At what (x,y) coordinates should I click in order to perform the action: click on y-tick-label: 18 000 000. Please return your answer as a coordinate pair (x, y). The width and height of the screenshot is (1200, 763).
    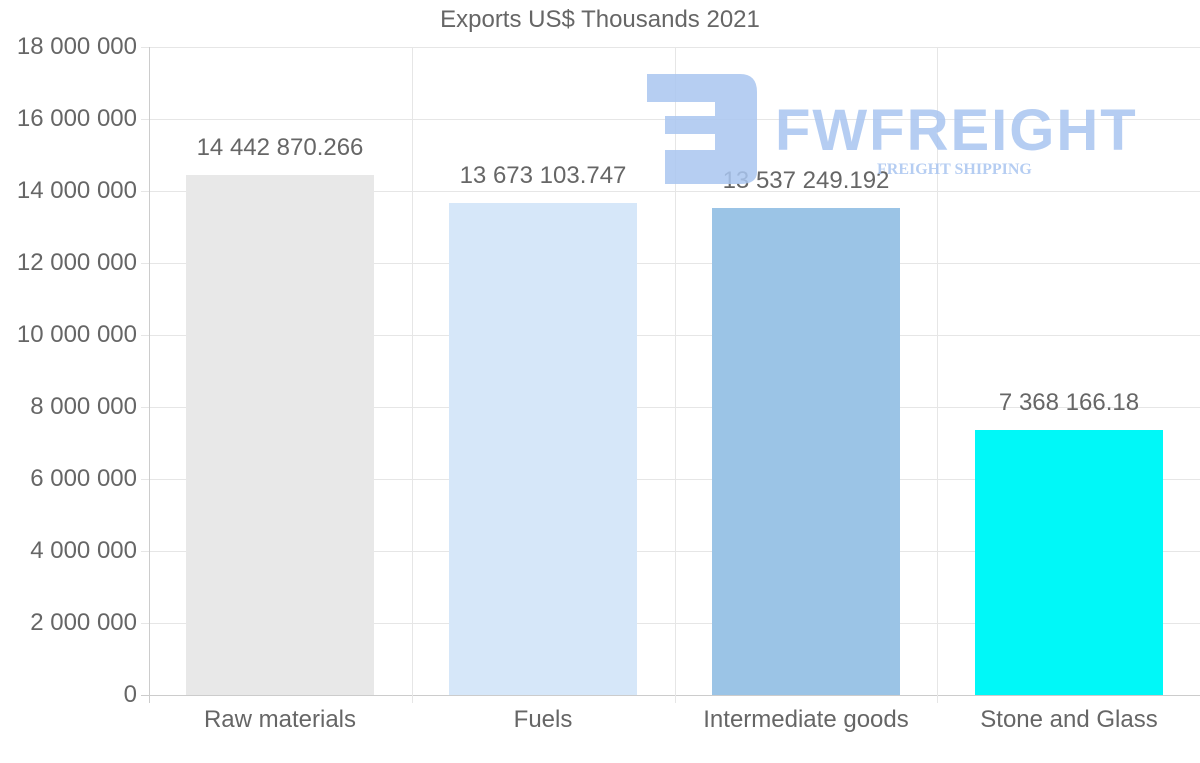
    Looking at the image, I should click on (76, 46).